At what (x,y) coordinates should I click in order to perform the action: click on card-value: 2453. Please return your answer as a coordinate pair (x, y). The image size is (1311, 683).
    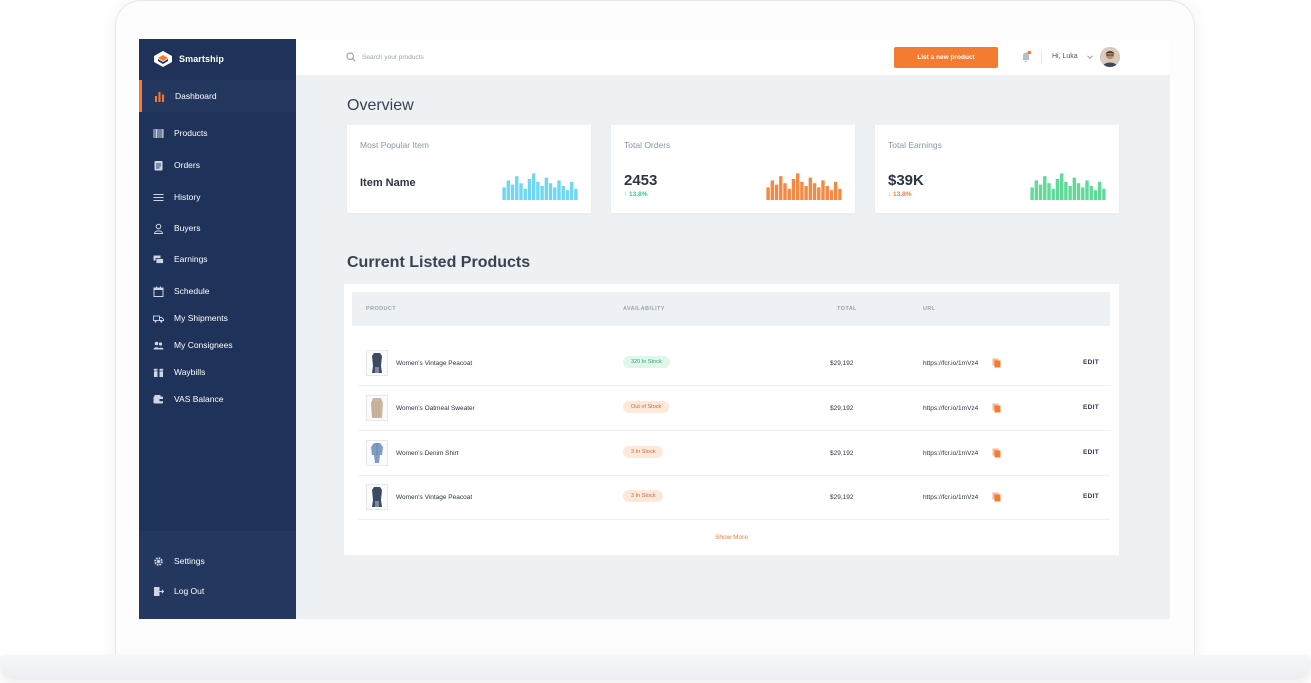
    Looking at the image, I should click on (641, 180).